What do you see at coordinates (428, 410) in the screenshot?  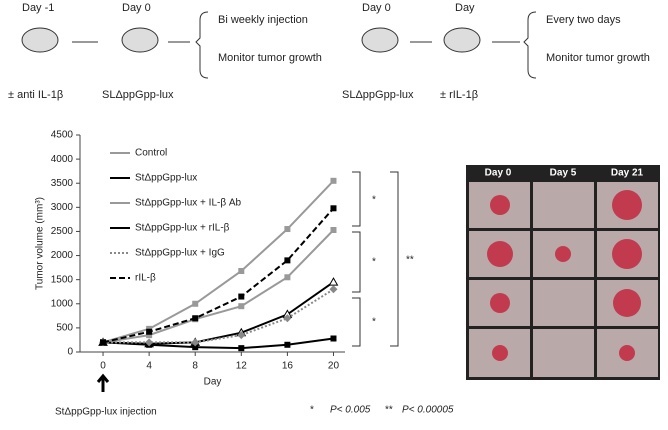 I see `footnote: P< 0.00005` at bounding box center [428, 410].